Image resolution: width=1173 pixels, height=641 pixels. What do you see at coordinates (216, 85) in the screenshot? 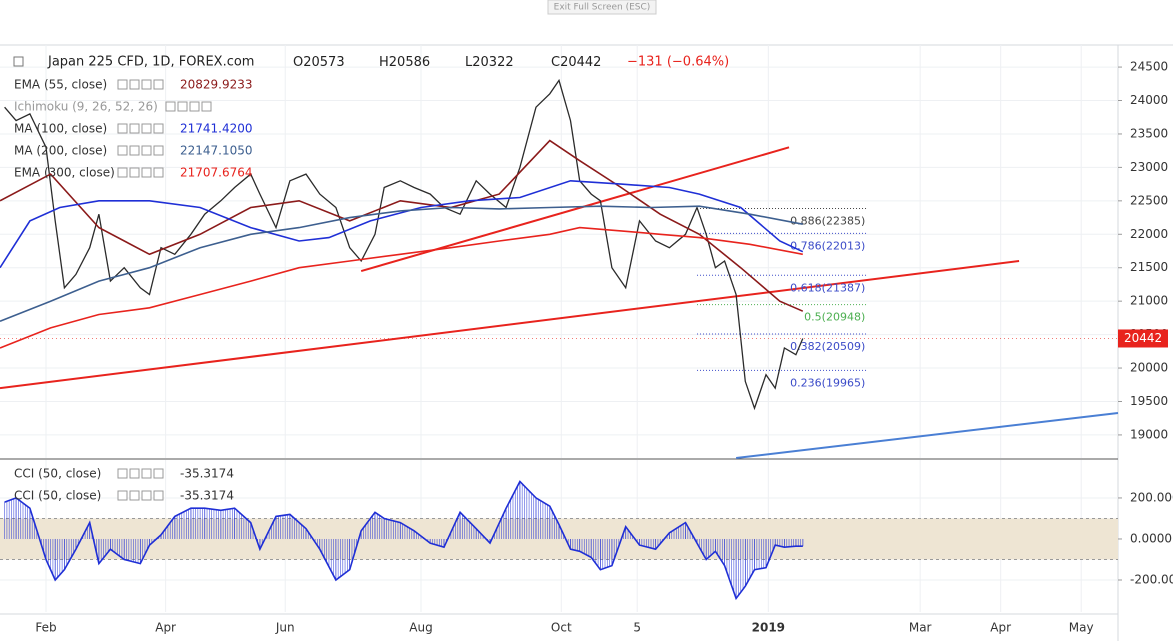
I see `legend-value: 20829.9233` at bounding box center [216, 85].